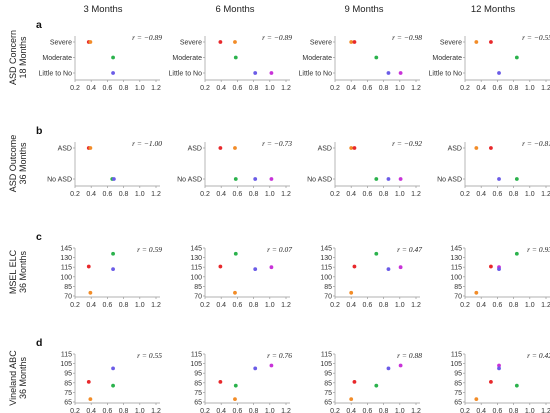  I want to click on r-value-label: r = 0.93, so click(538, 249).